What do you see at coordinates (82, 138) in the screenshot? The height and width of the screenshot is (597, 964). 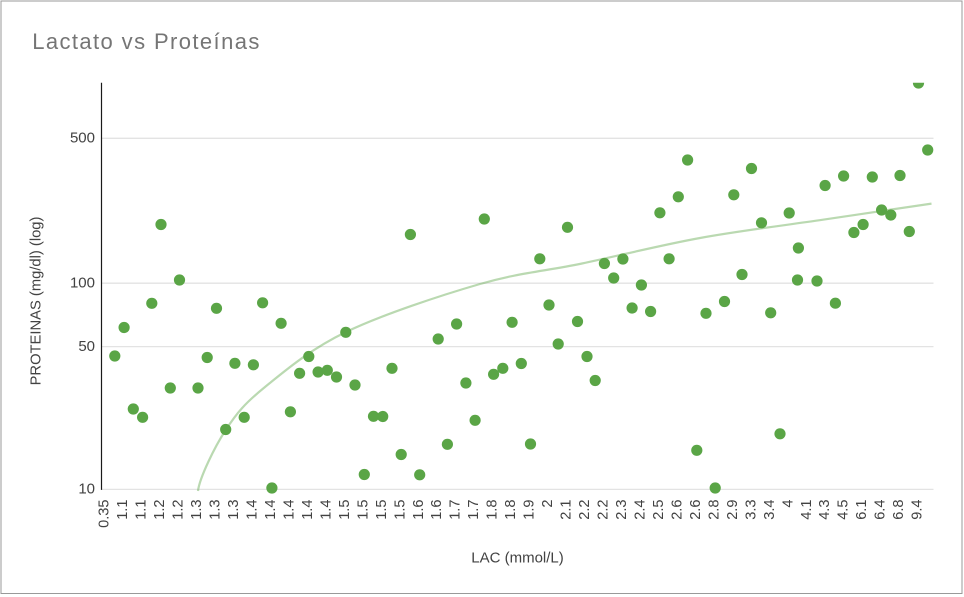 I see `svg-text: 500` at bounding box center [82, 138].